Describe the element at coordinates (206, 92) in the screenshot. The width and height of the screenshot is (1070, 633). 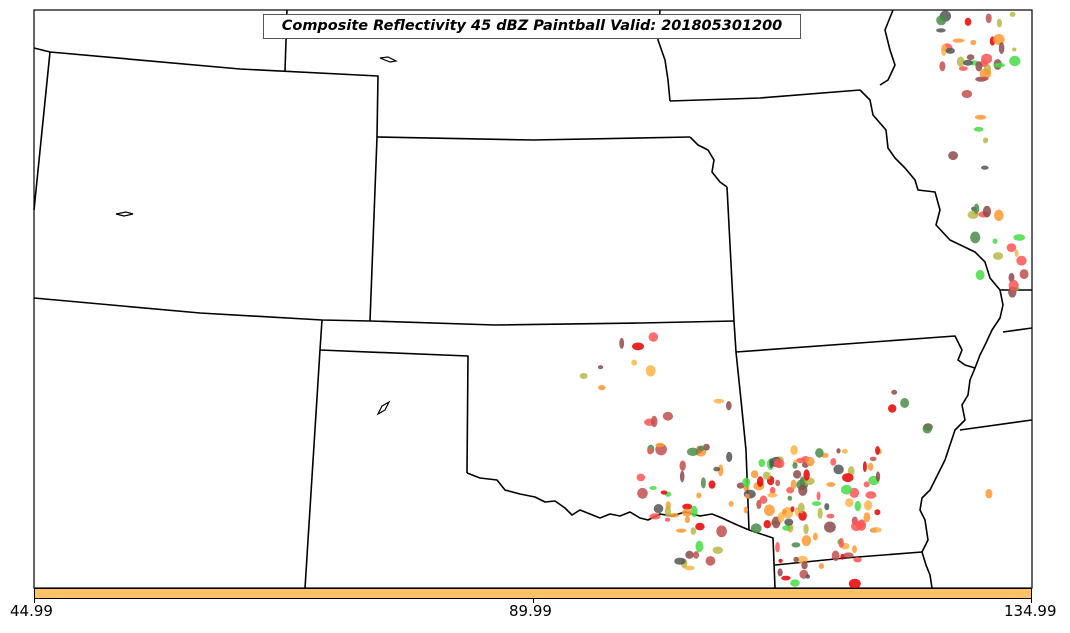
I see `wyoming-border` at that location.